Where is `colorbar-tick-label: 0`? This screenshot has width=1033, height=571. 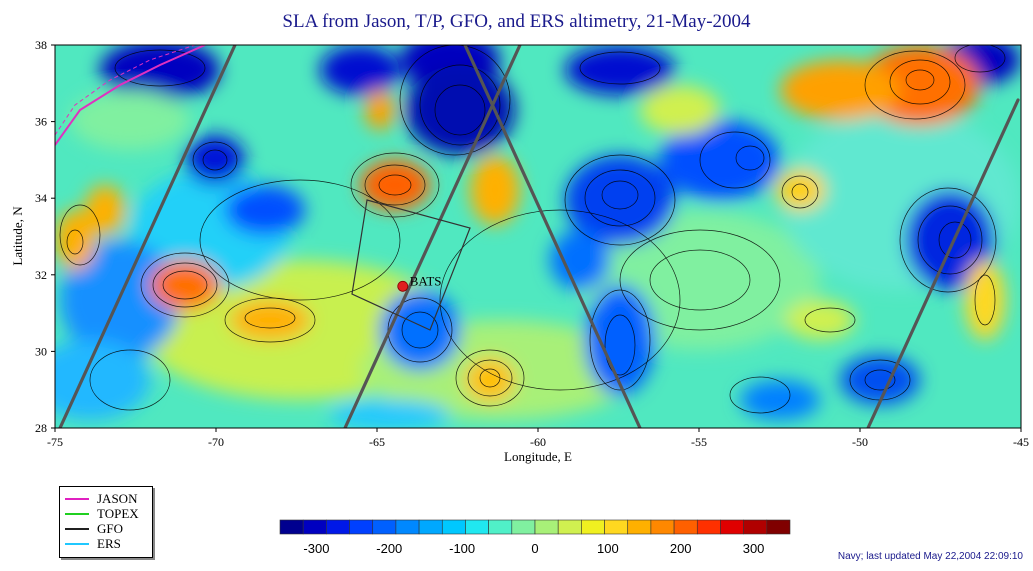 colorbar-tick-label: 0 is located at coordinates (535, 548).